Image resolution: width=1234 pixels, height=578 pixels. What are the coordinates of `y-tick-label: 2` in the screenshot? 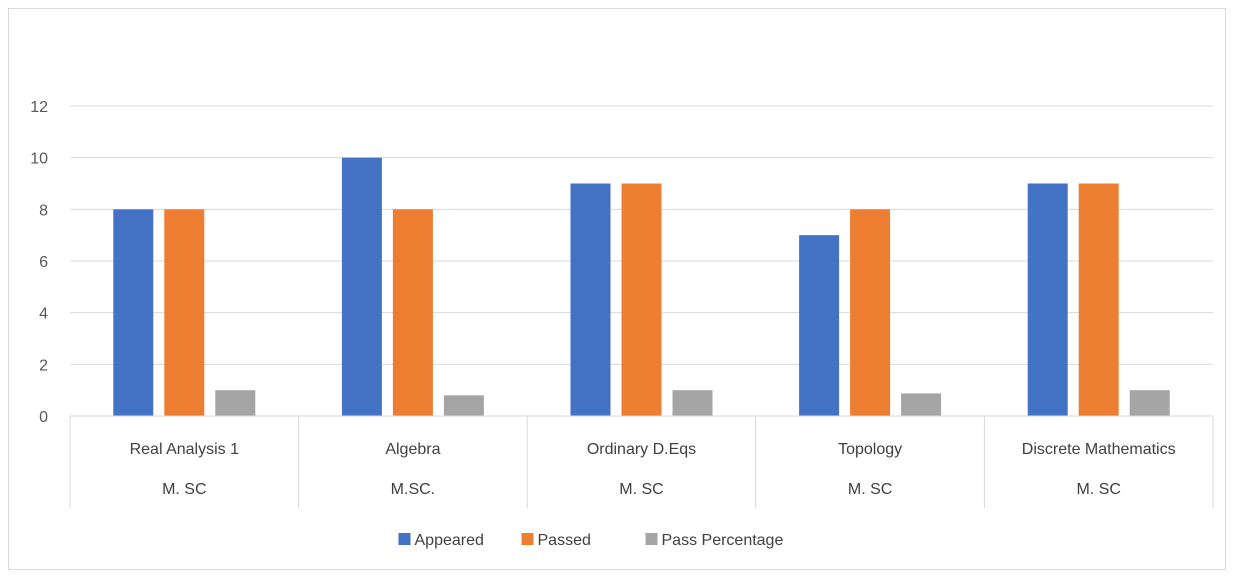 It's located at (43, 365).